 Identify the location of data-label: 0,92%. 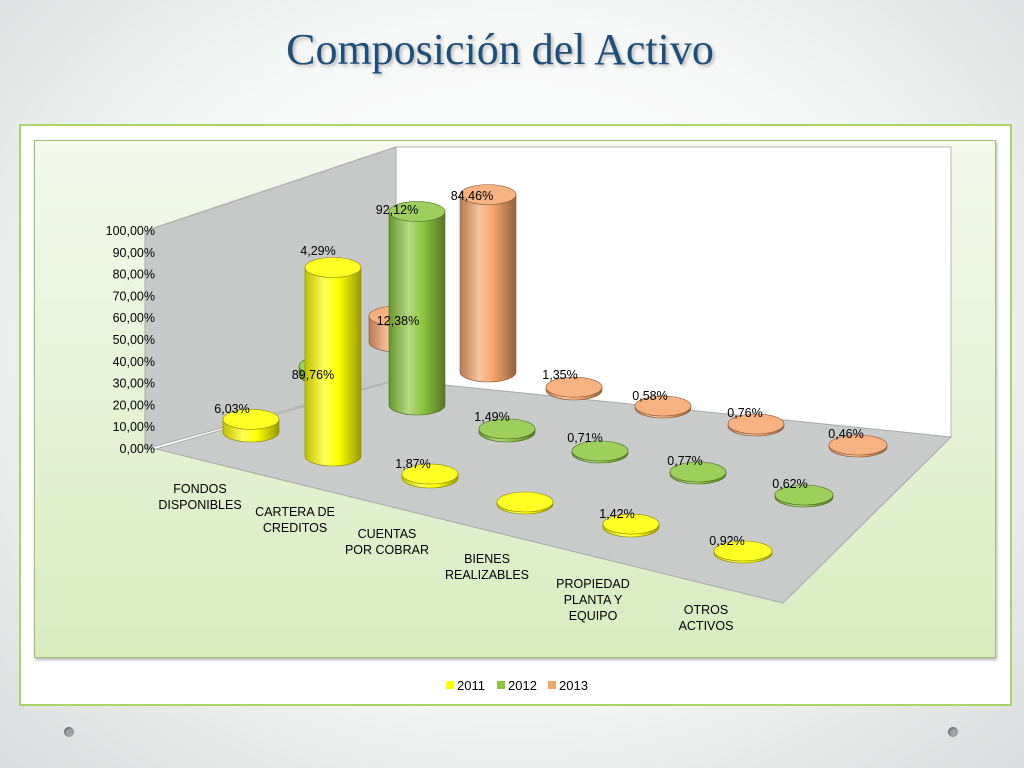
(726, 541).